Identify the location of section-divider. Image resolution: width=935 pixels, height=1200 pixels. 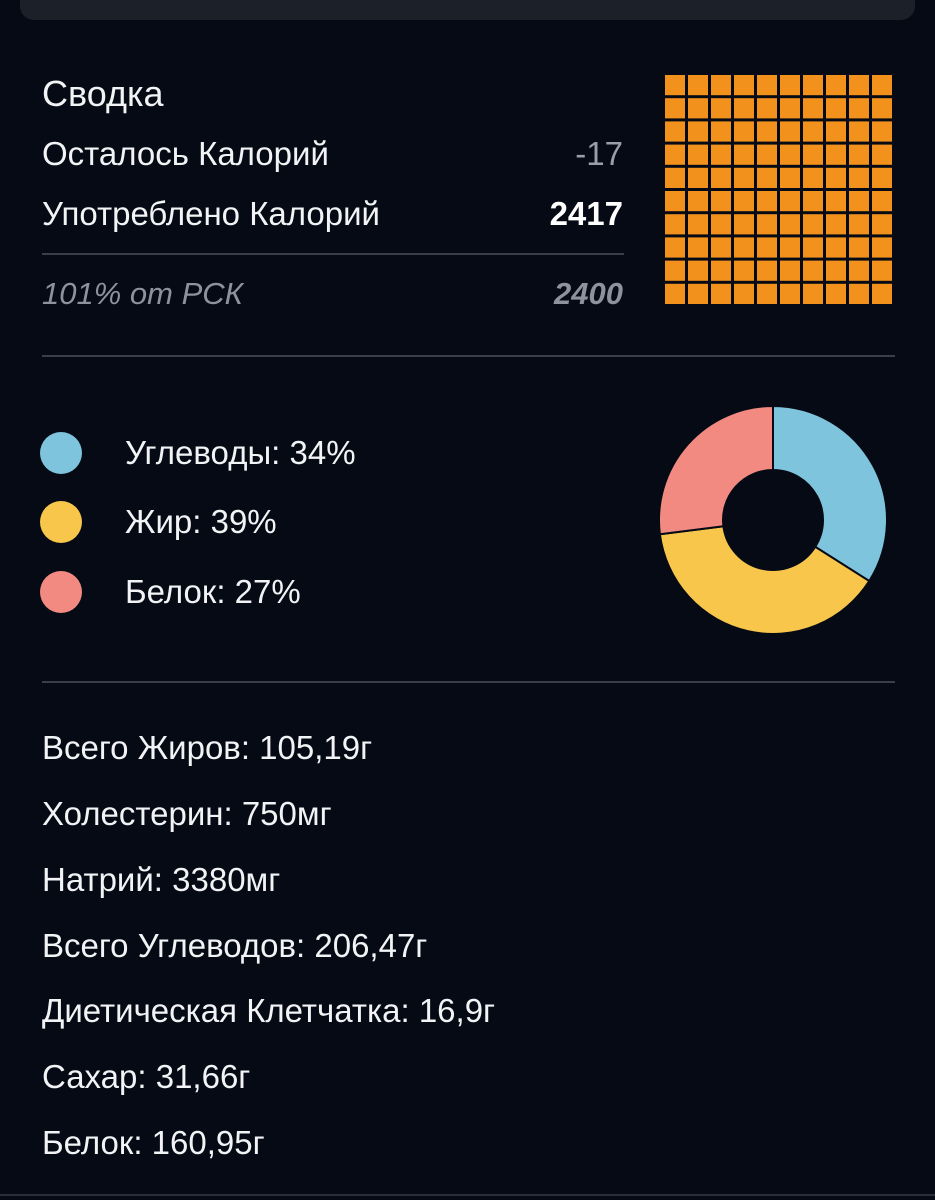
(468, 682).